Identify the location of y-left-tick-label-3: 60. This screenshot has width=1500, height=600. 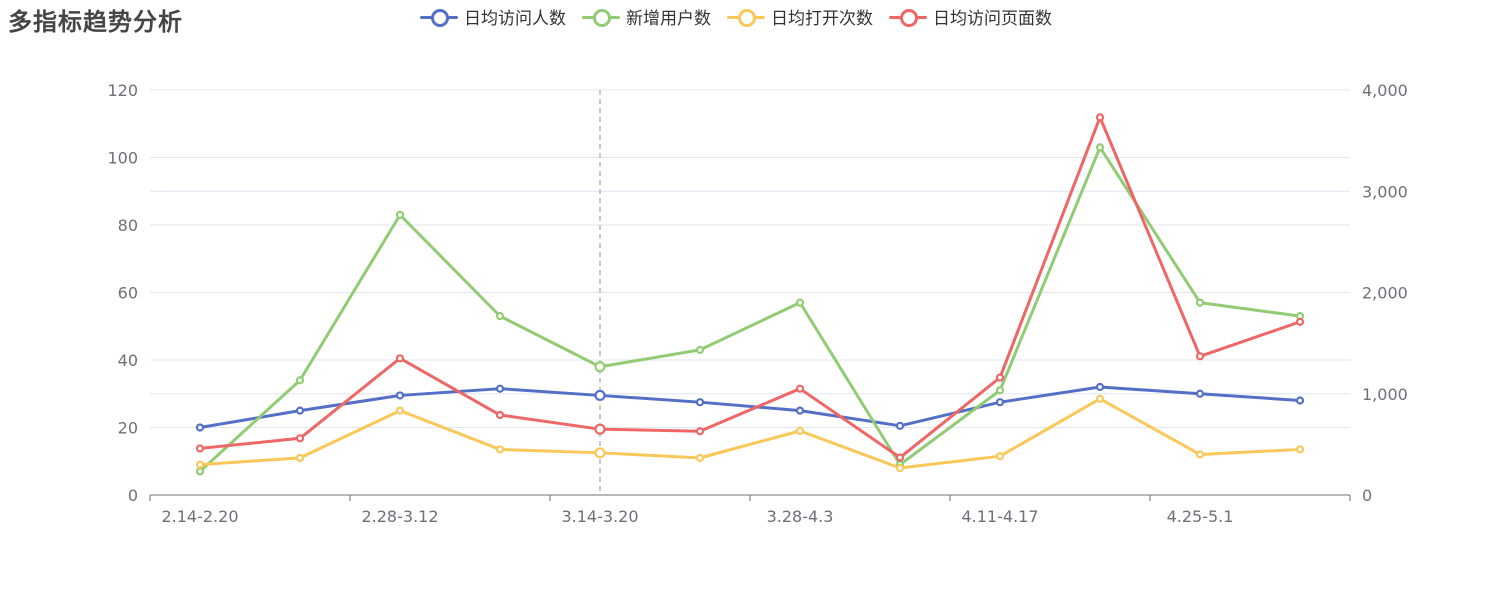
(128, 293).